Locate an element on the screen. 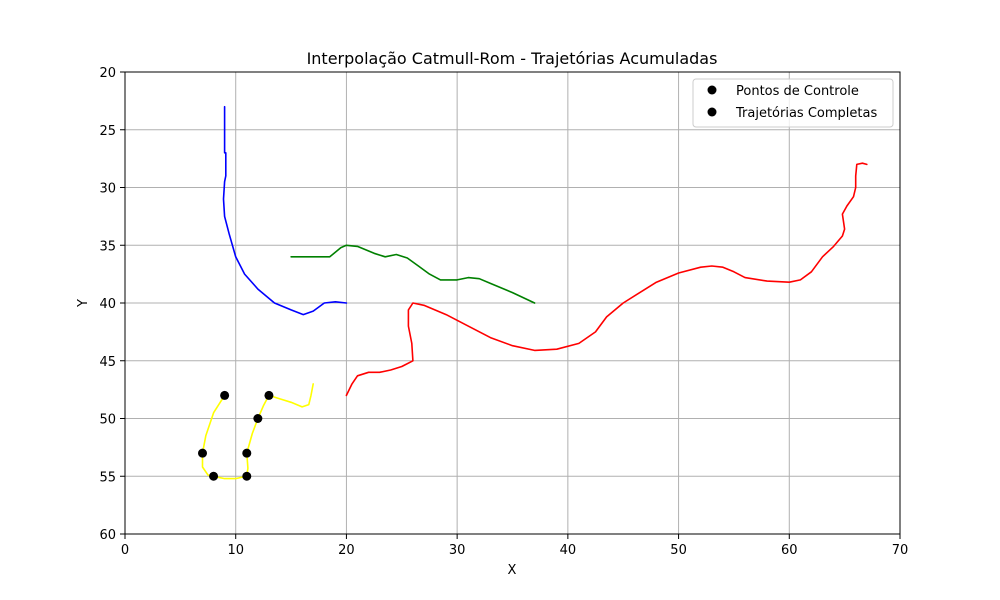  x-tick-label: 60 is located at coordinates (789, 550).